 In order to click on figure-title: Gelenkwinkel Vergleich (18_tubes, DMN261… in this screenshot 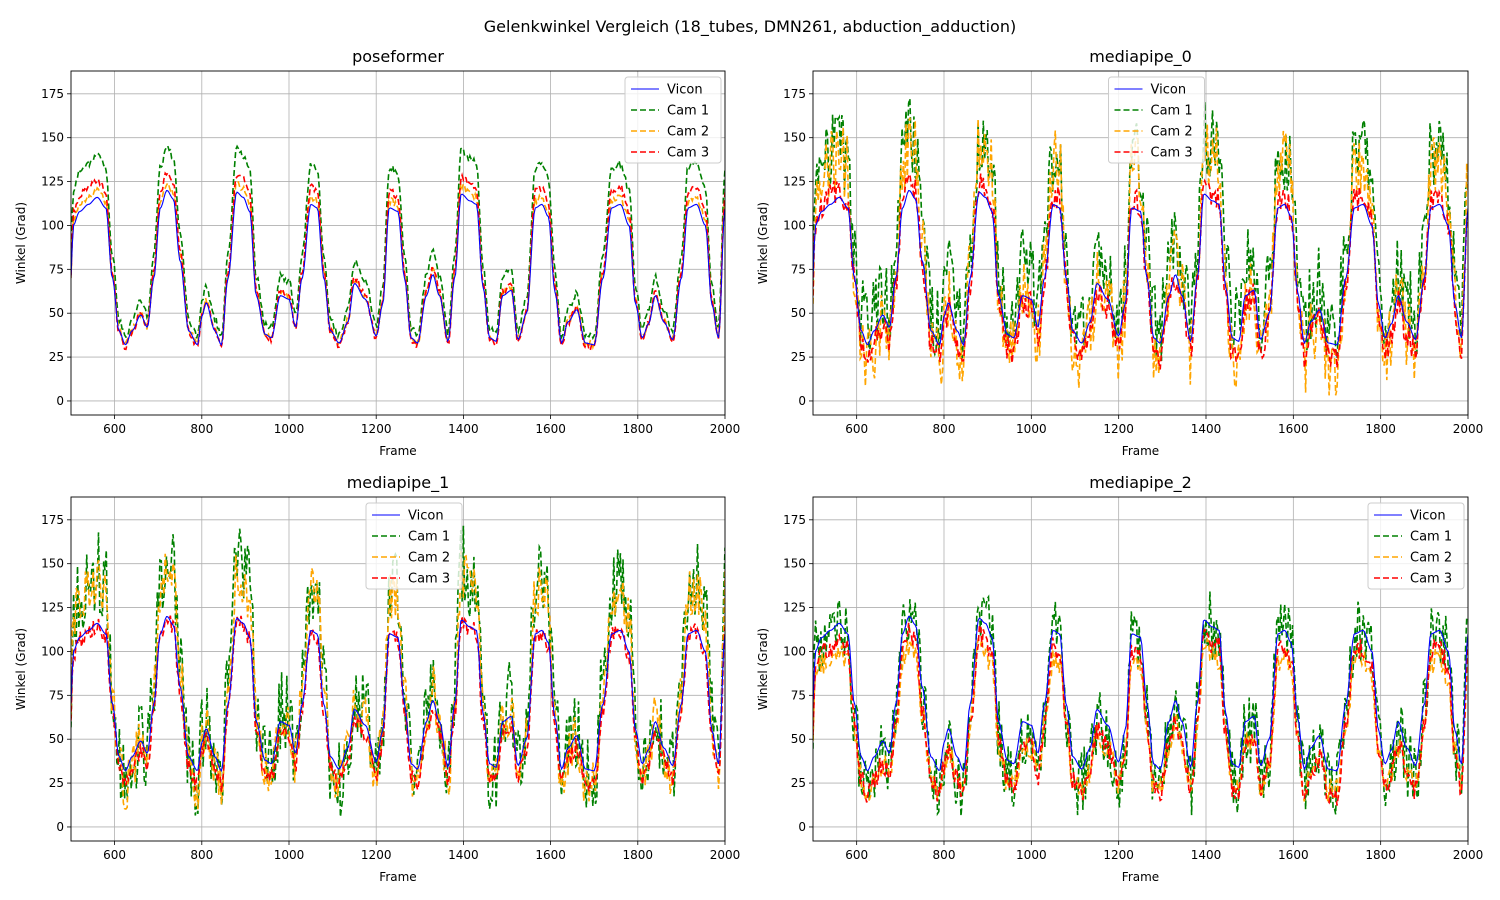, I will do `click(750, 27)`.